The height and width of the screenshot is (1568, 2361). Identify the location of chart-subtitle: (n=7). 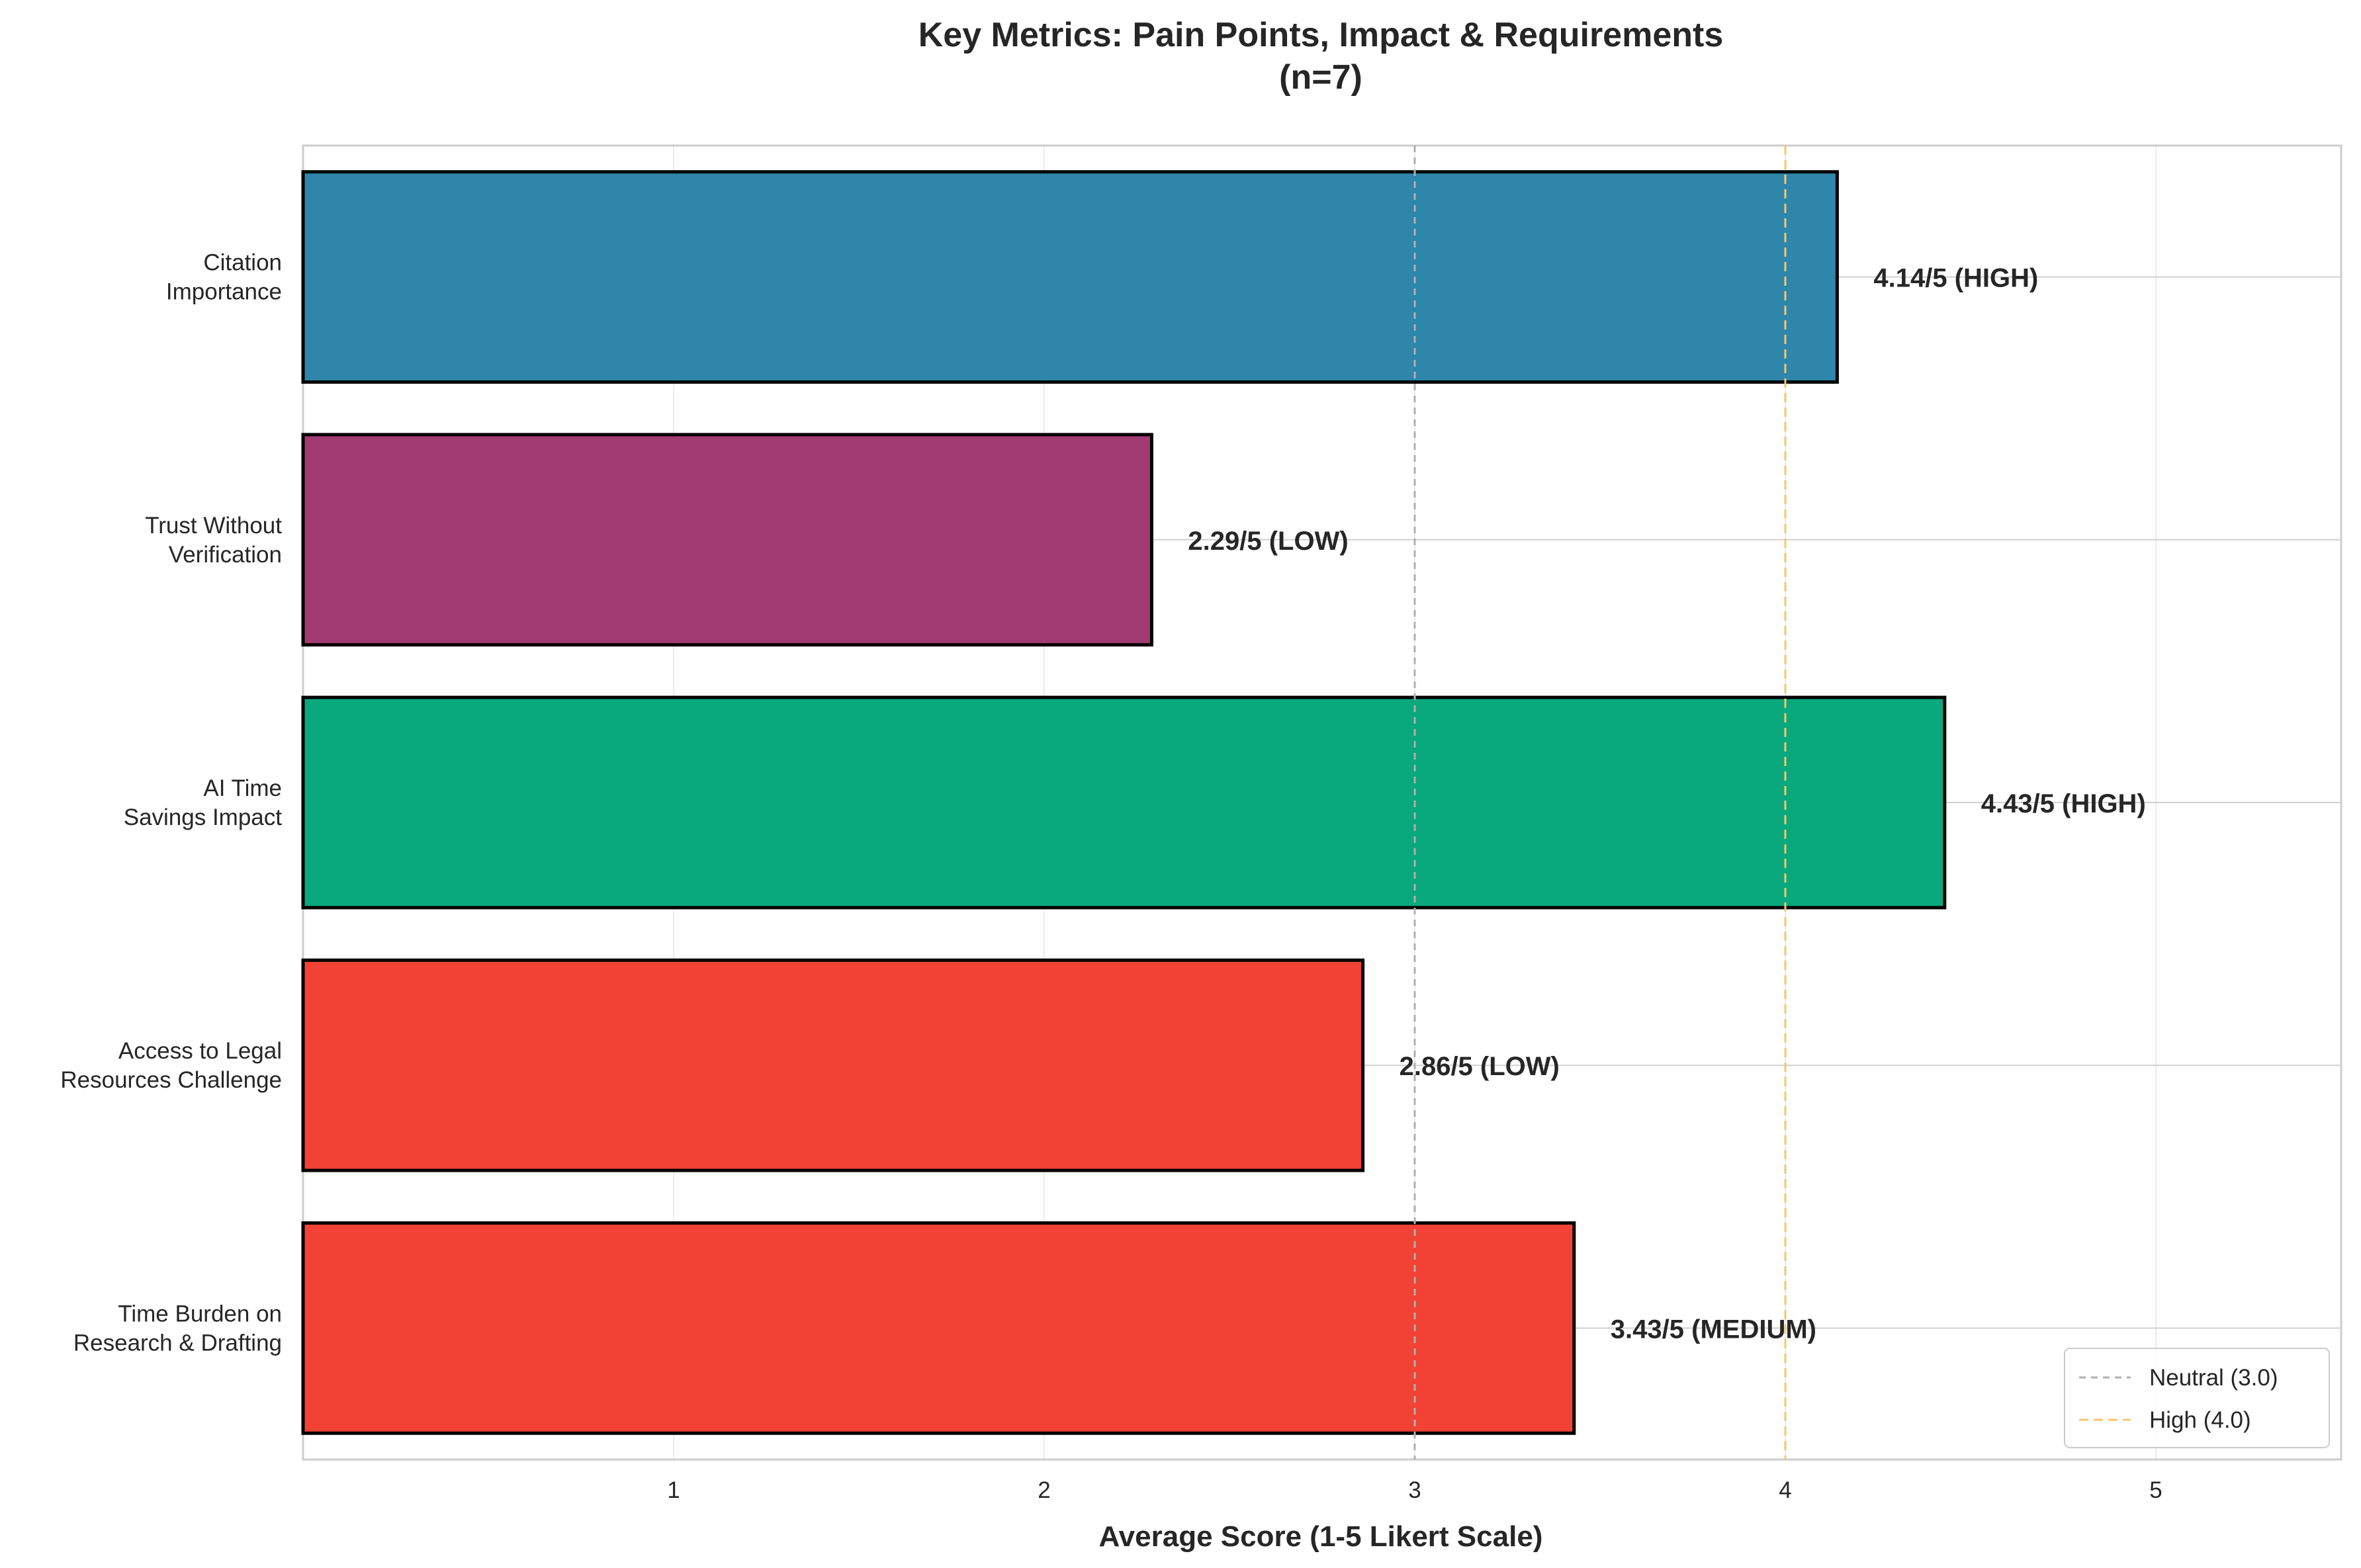
(1320, 78).